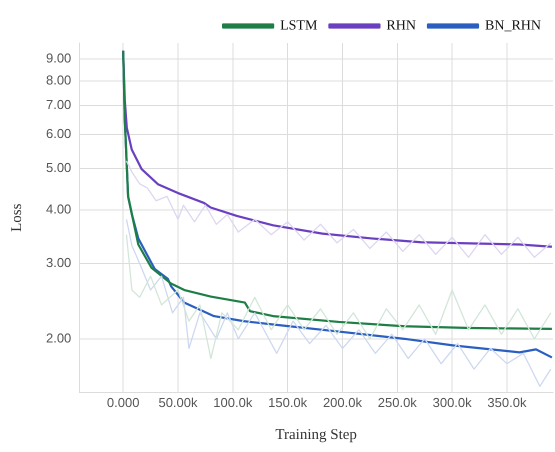 This screenshot has width=555, height=452. Describe the element at coordinates (342, 402) in the screenshot. I see `x-tick-label: 200.0k` at that location.